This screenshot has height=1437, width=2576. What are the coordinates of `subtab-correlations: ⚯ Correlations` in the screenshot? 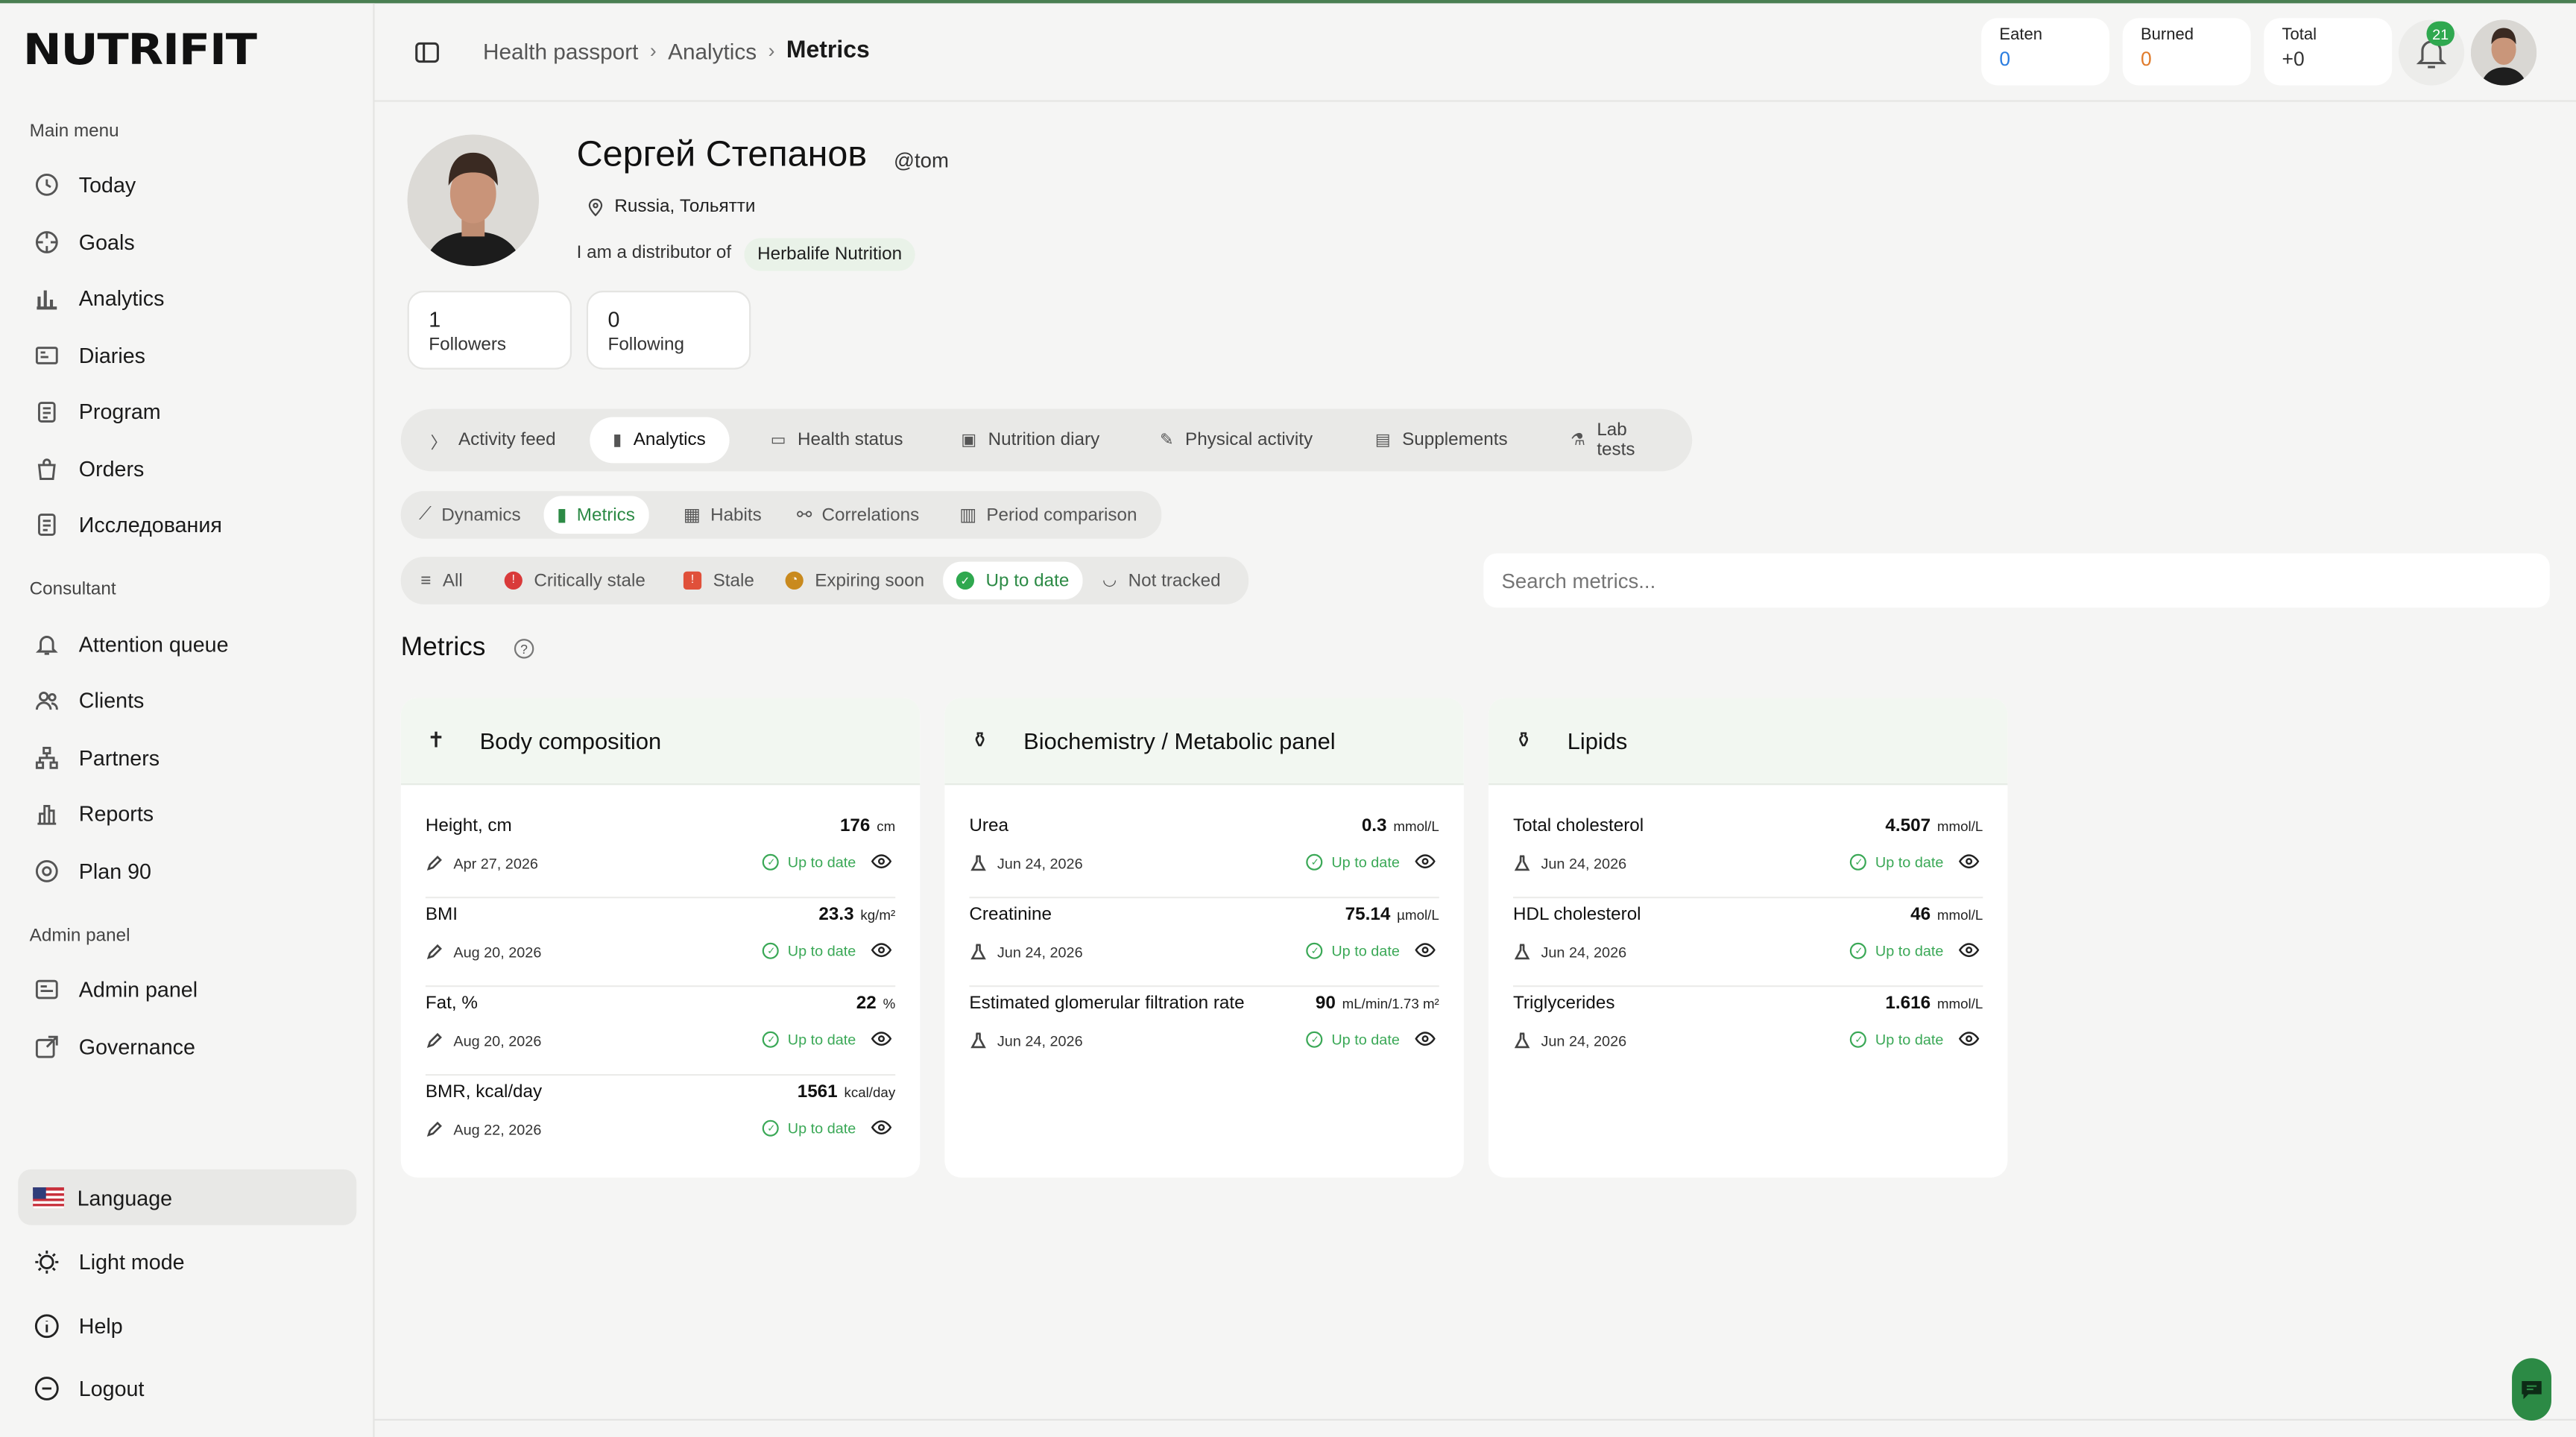 It's located at (857, 515).